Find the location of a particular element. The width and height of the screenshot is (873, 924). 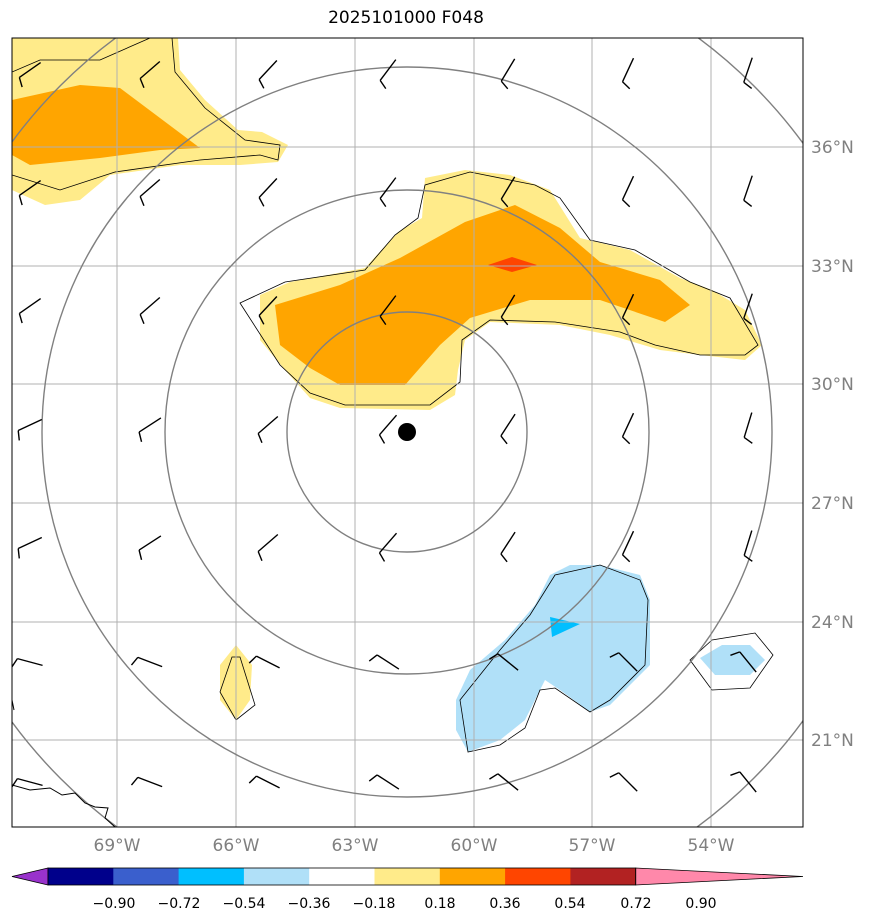

lon-label: 57°W is located at coordinates (592, 846).